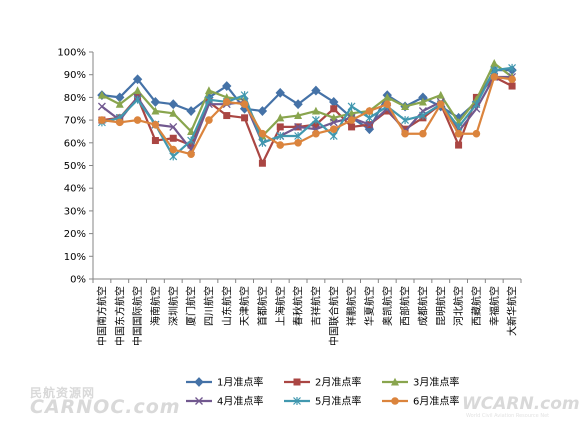 This screenshot has height=436, width=579. Describe the element at coordinates (105, 407) in the screenshot. I see `carnoc-watermark: CARNOC.com` at that location.